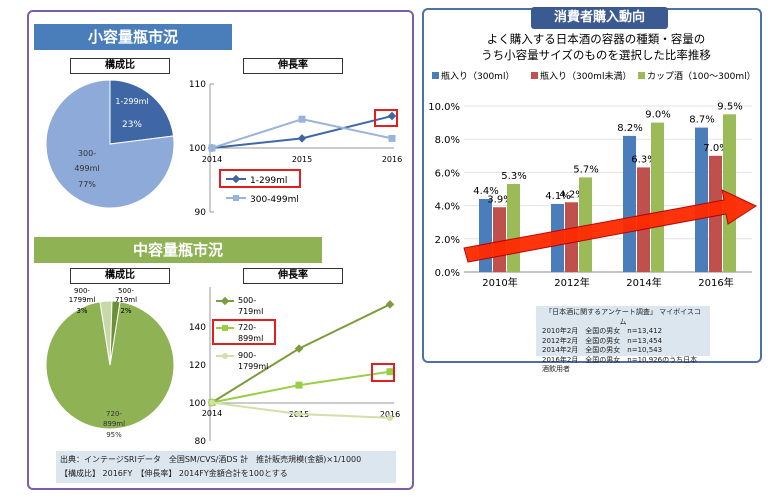 The image size is (772, 497). What do you see at coordinates (729, 106) in the screenshot?
I see `bar-value-label: 9.5%` at bounding box center [729, 106].